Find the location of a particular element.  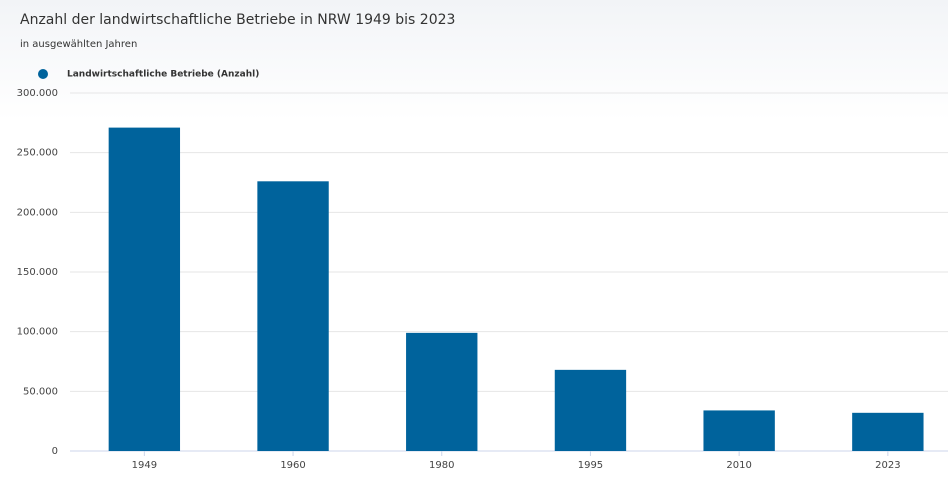

chart-subtitle: in ausgewählten Jahren is located at coordinates (78, 44).